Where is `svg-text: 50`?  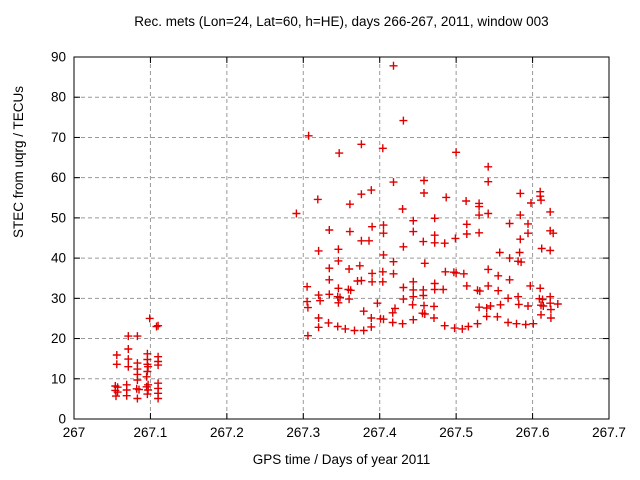
svg-text: 50 is located at coordinates (58, 217).